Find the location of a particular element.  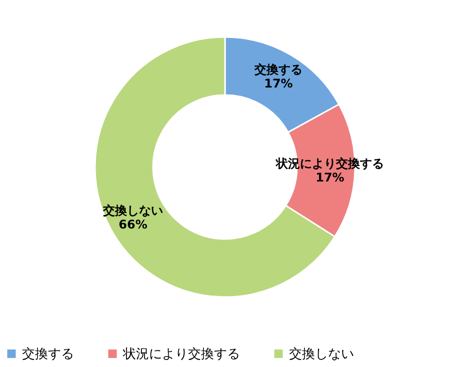

legend-label: 交換する is located at coordinates (48, 354).